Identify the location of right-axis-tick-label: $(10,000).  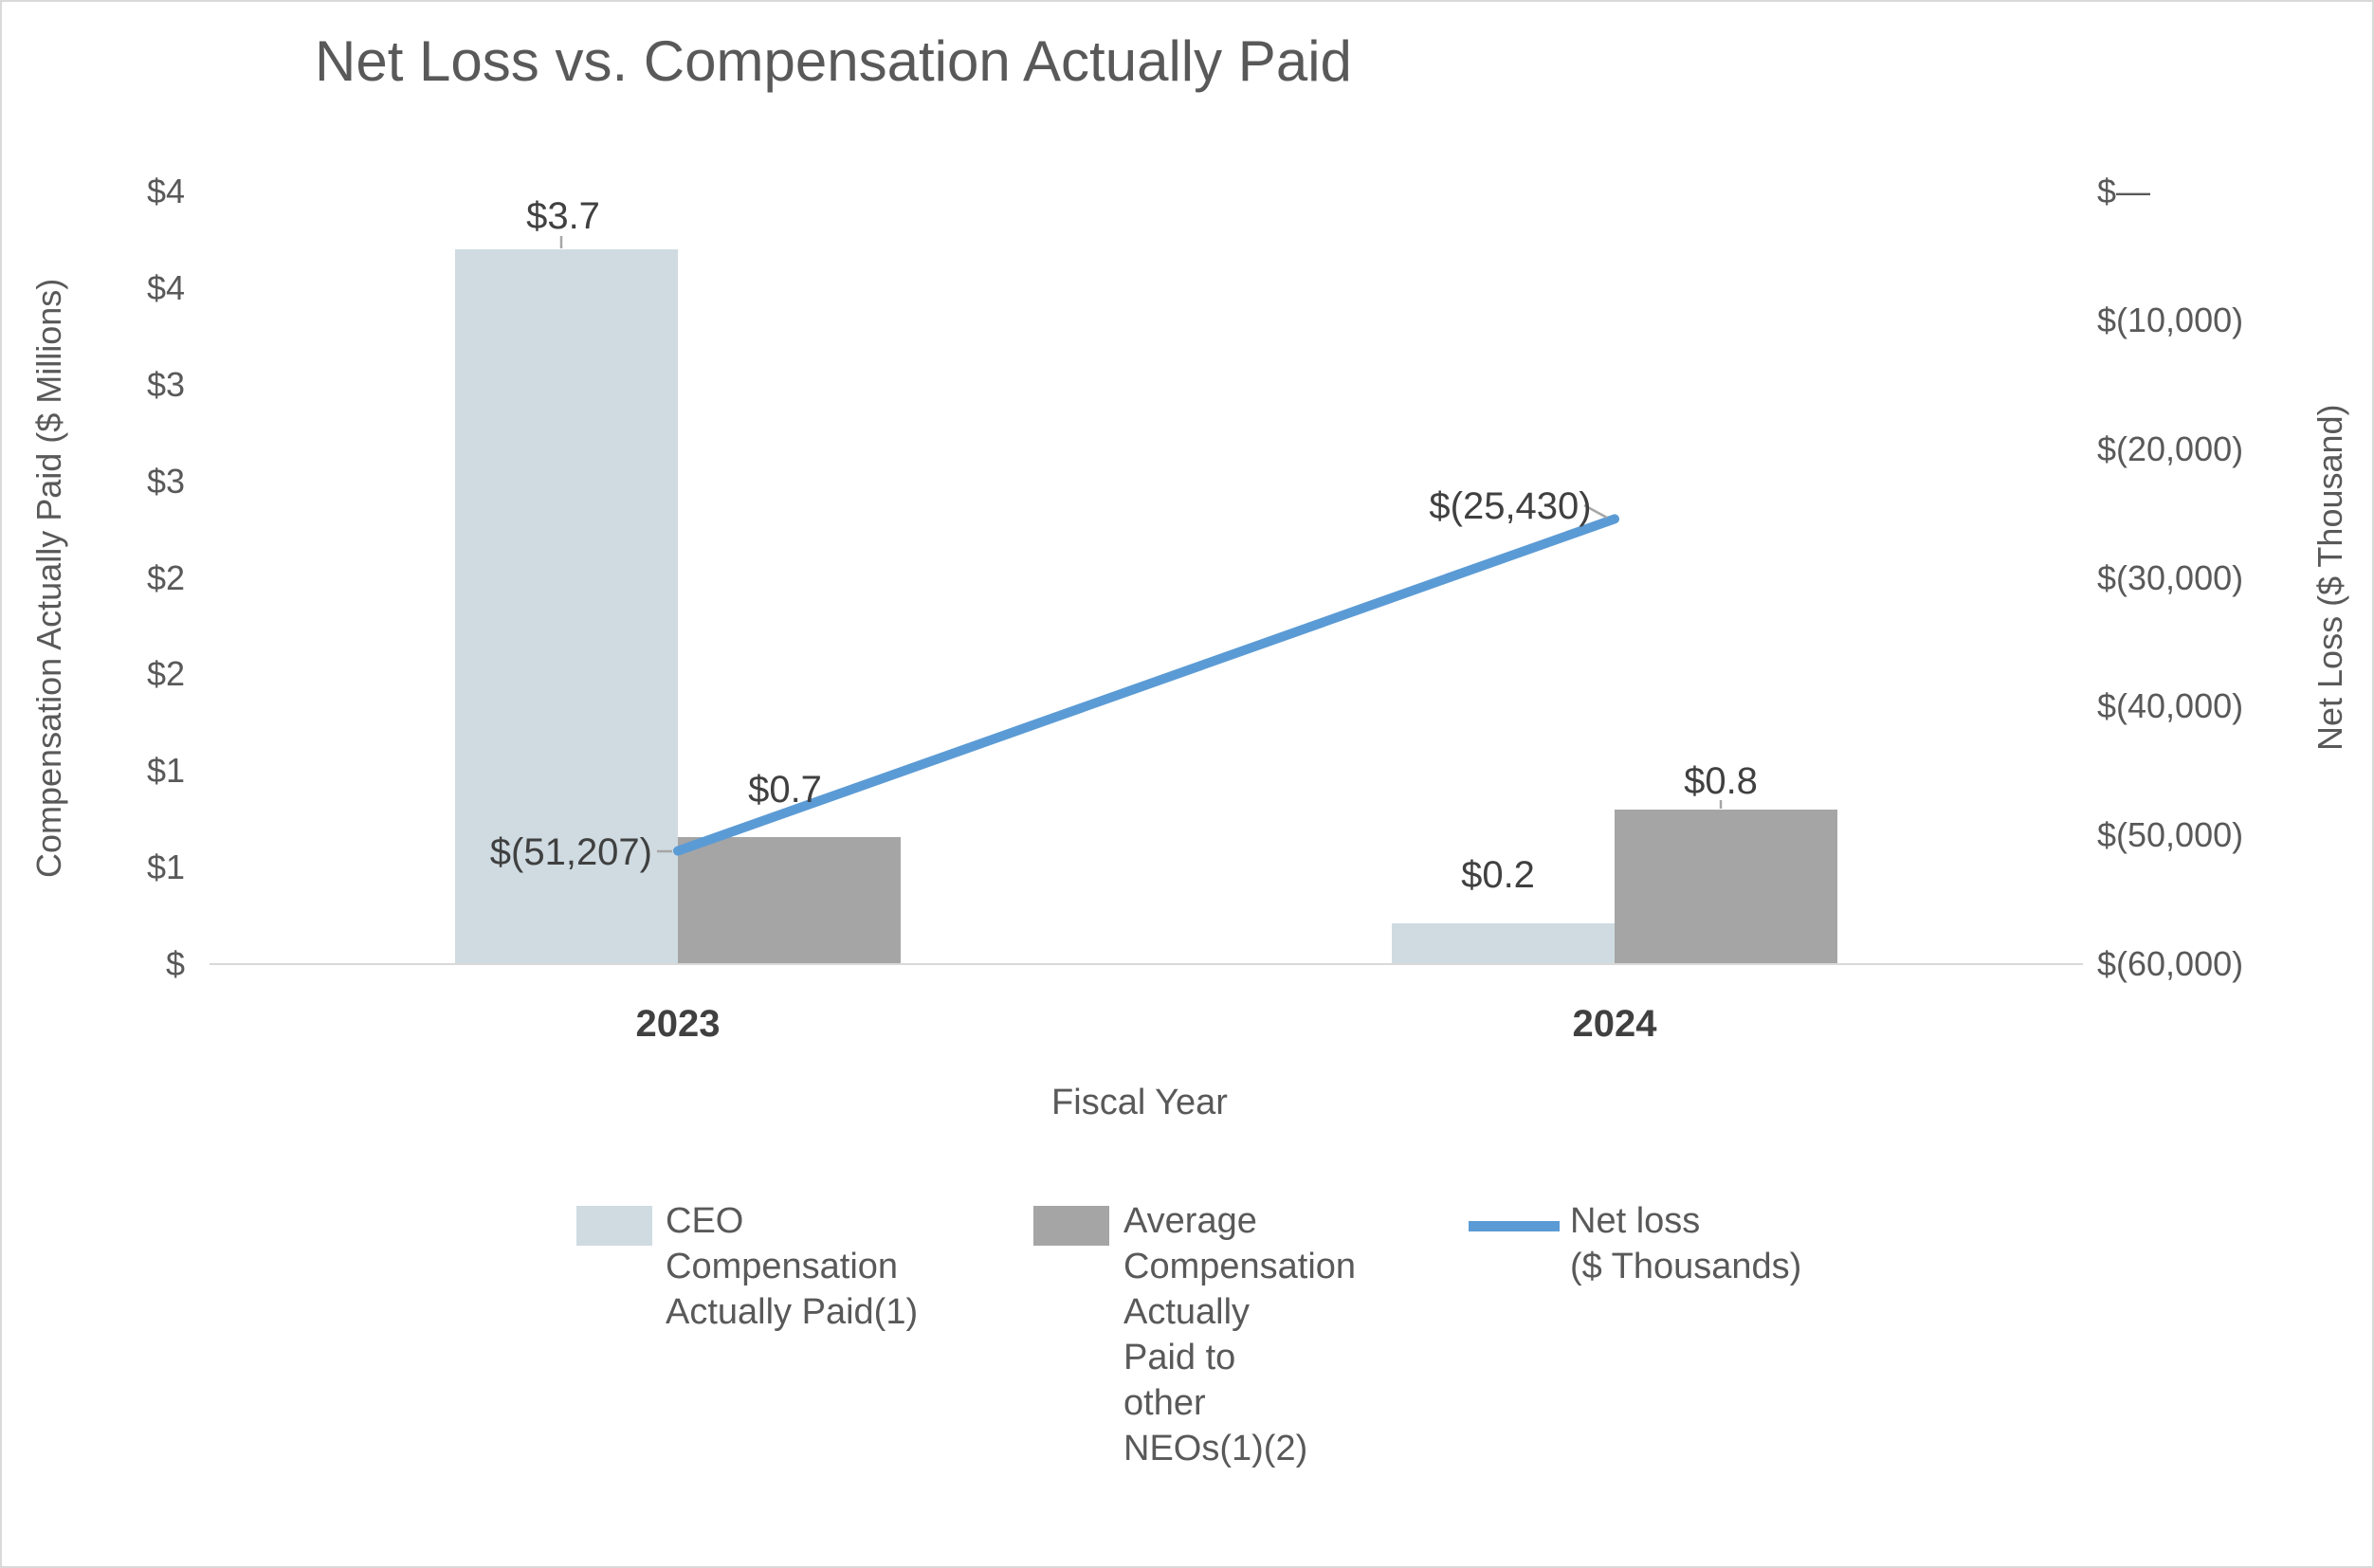
(2170, 319).